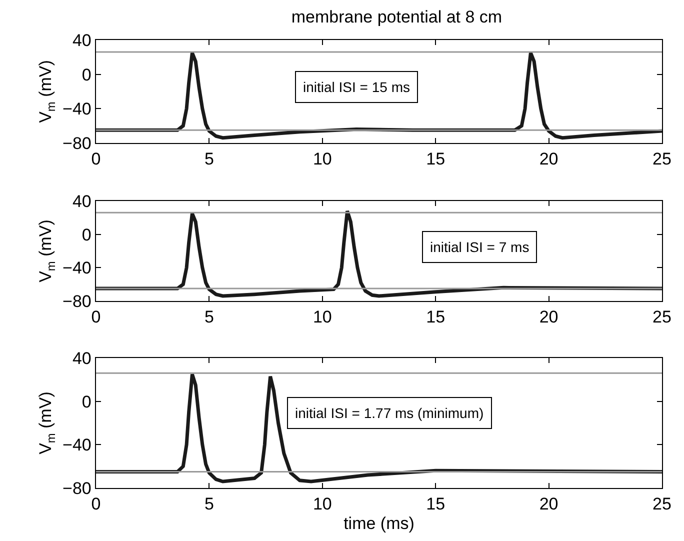  What do you see at coordinates (396, 16) in the screenshot?
I see `chart-title: membrane potential at 8 cm` at bounding box center [396, 16].